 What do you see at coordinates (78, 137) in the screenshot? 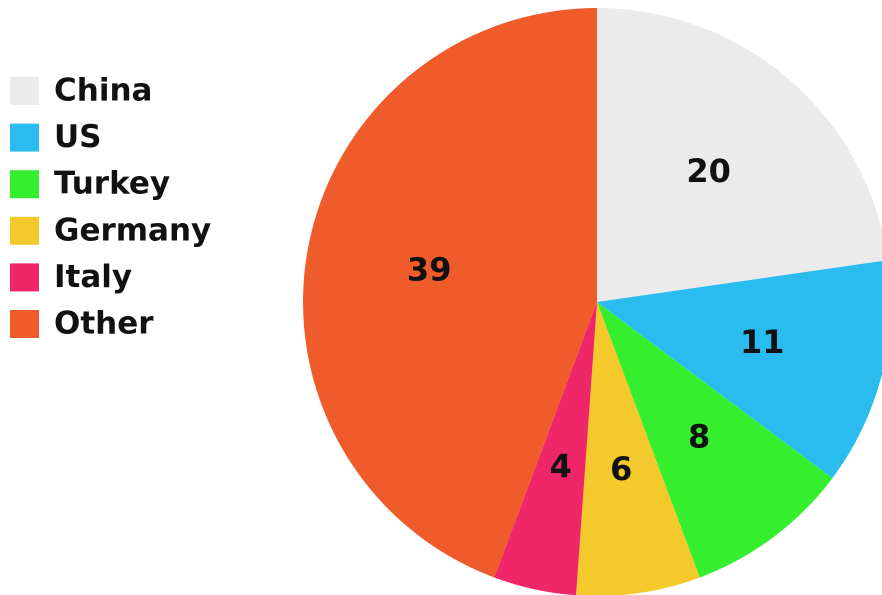
I see `legend-text: US` at bounding box center [78, 137].